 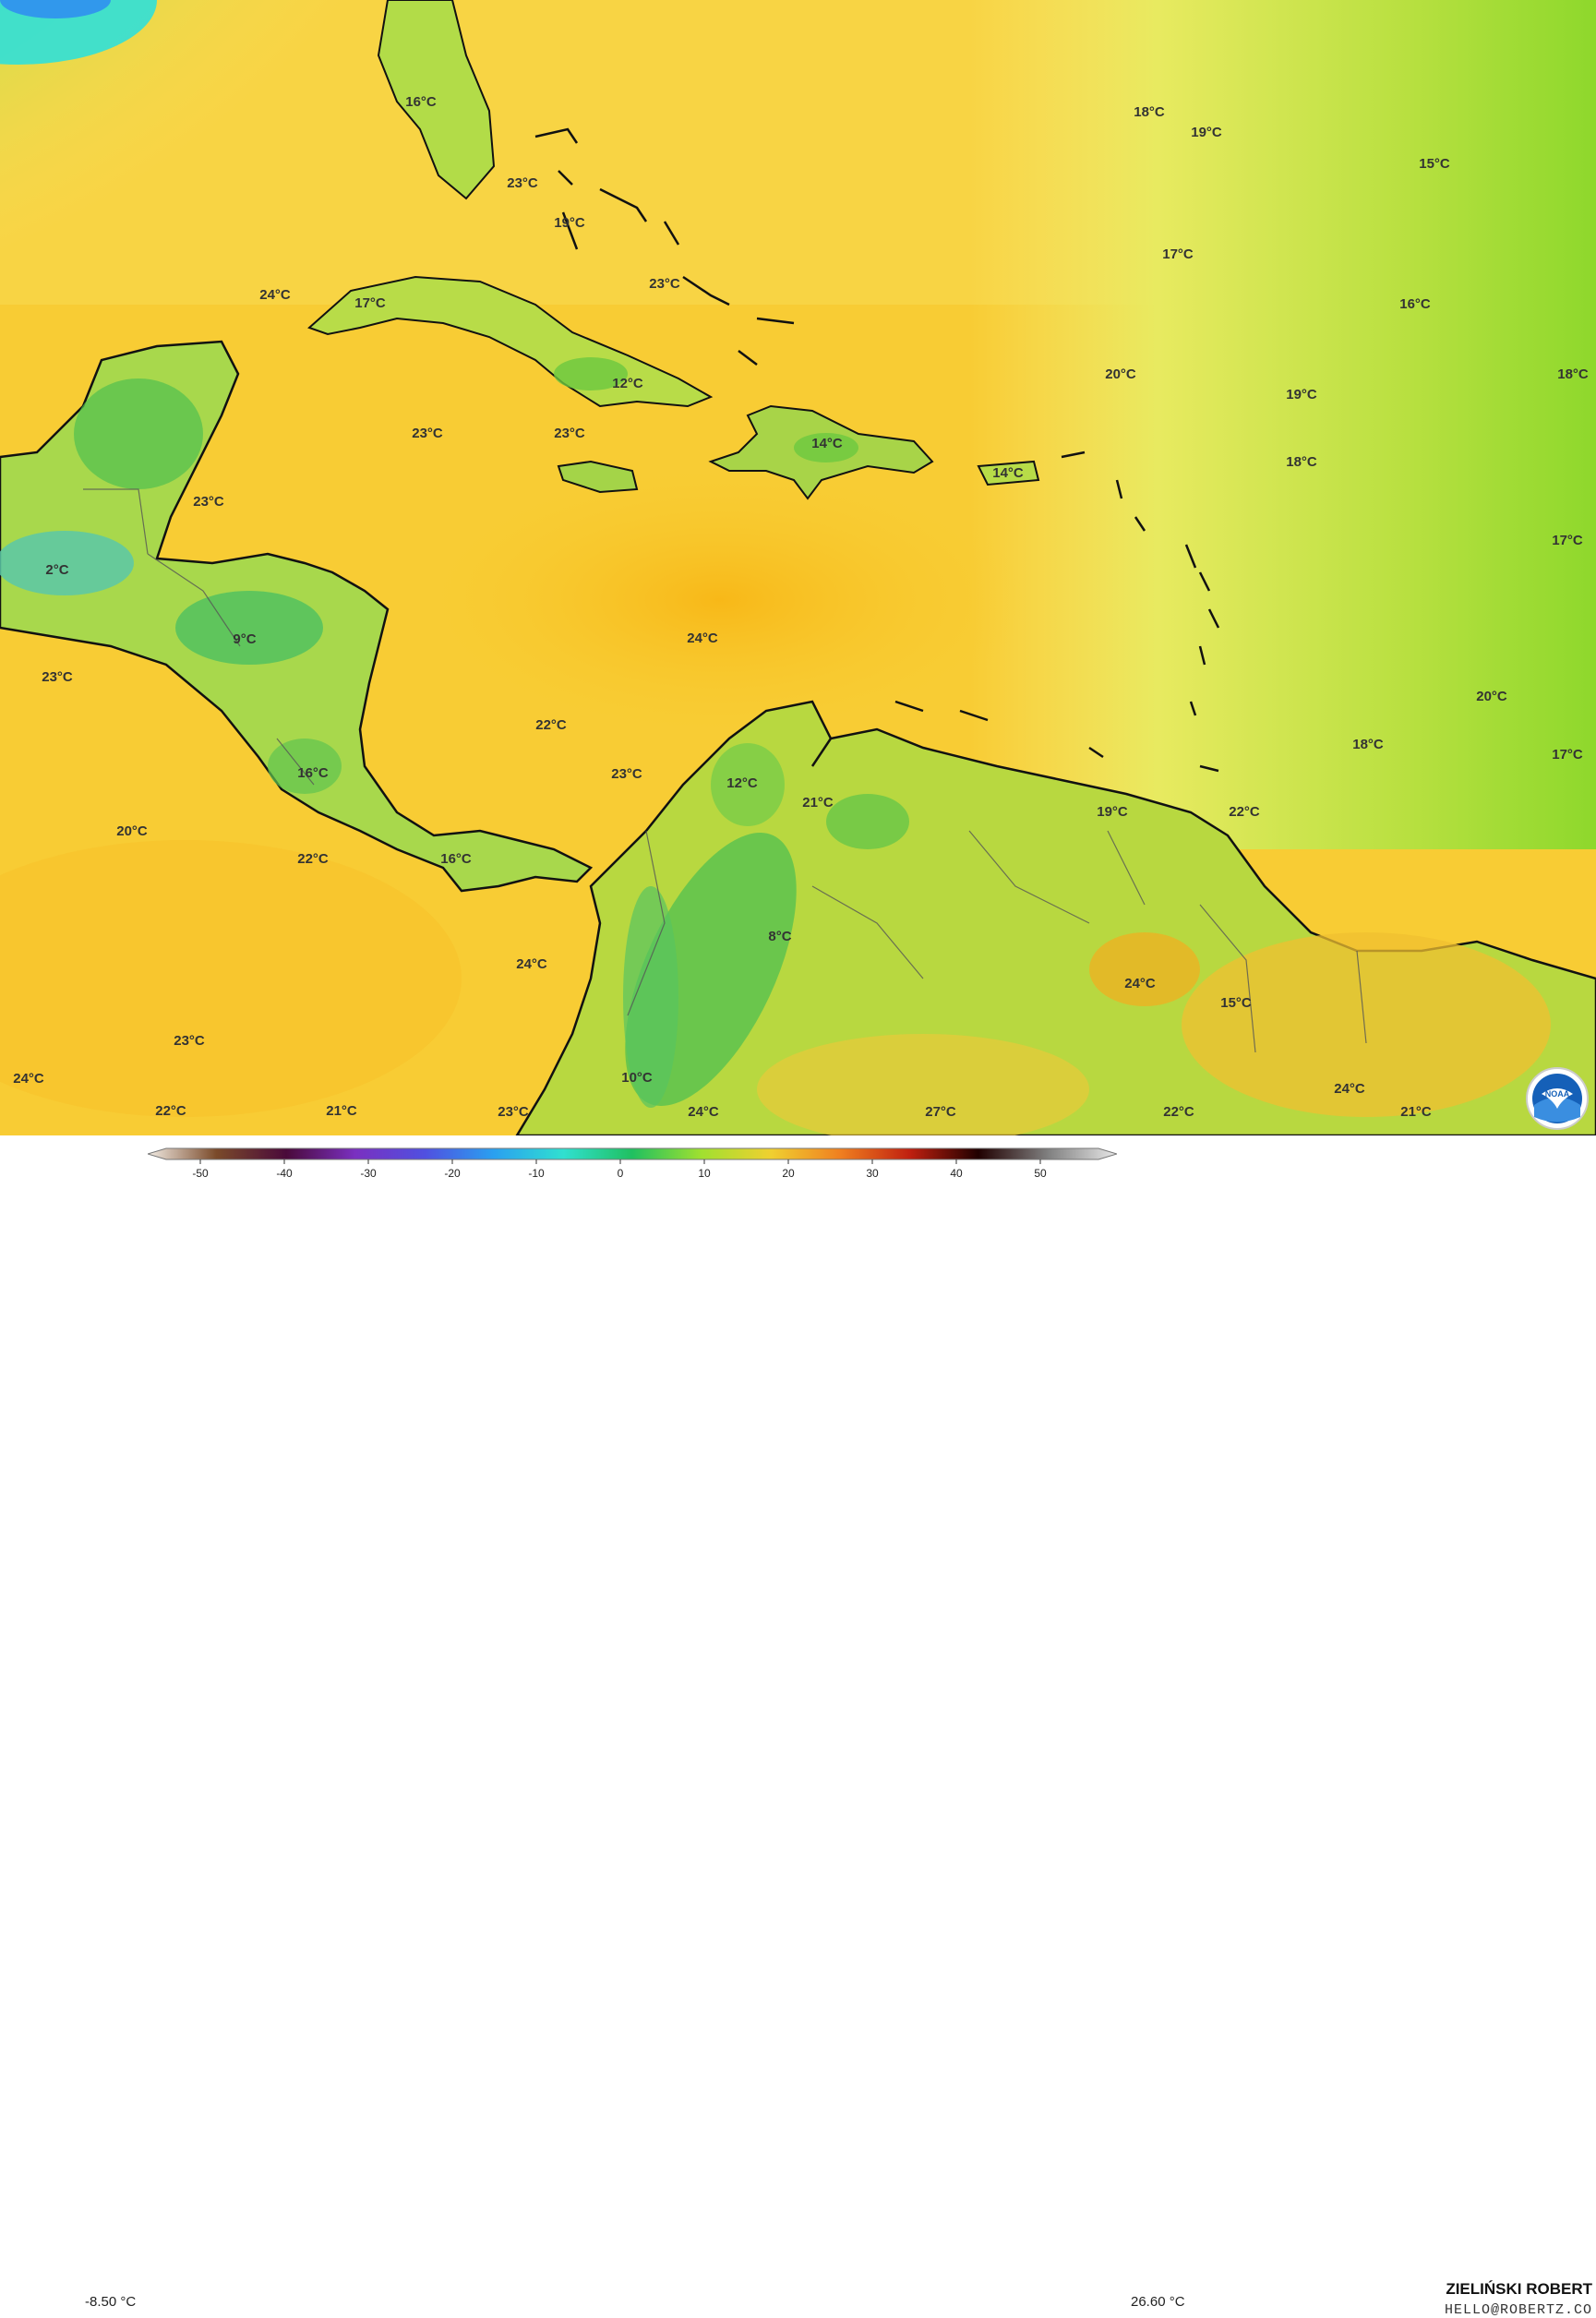 I want to click on author-credit: ZIELIŃSKI ROBERT, so click(x=1519, y=2289).